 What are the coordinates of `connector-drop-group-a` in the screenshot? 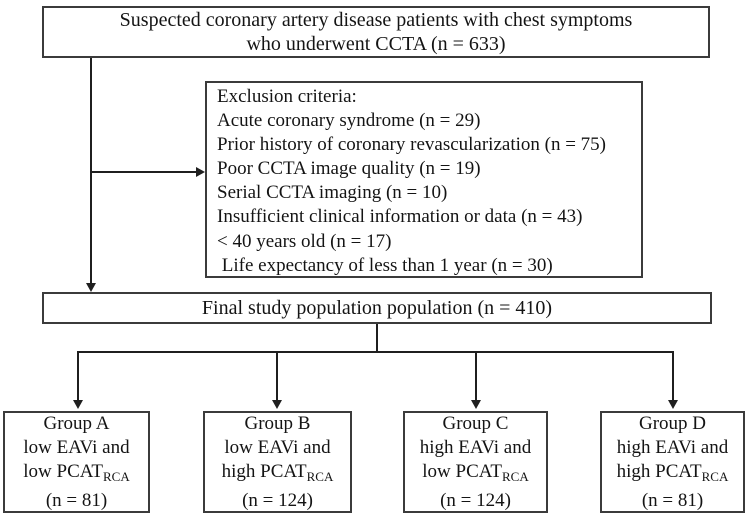 It's located at (78, 376).